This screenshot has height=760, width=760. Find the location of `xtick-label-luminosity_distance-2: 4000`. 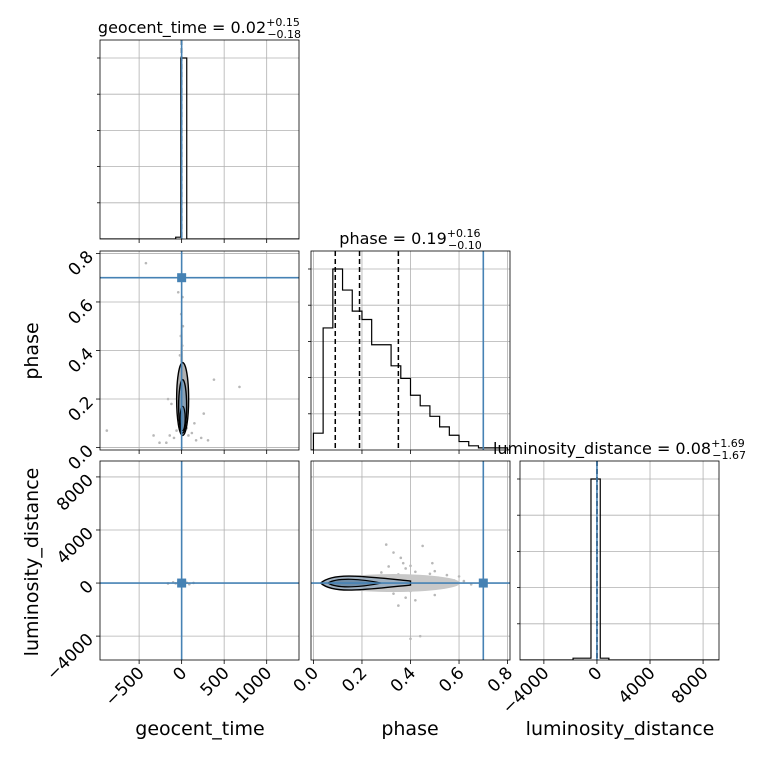

xtick-label-luminosity_distance-2: 4000 is located at coordinates (637, 685).